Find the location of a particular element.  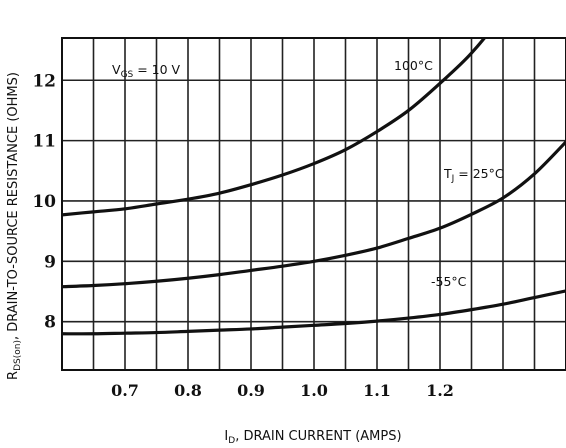

x-tick-label: 0.7 is located at coordinates (125, 390).